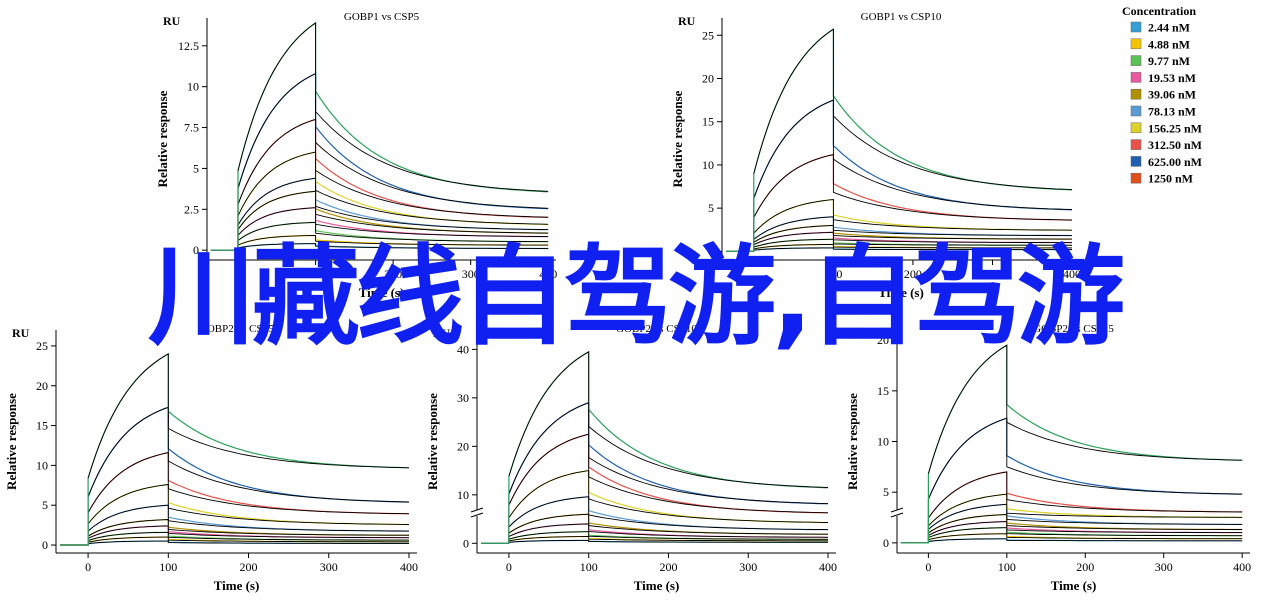 This screenshot has height=605, width=1269. Describe the element at coordinates (656, 329) in the screenshot. I see `chart-title: GOBP2 vs CSP10` at that location.